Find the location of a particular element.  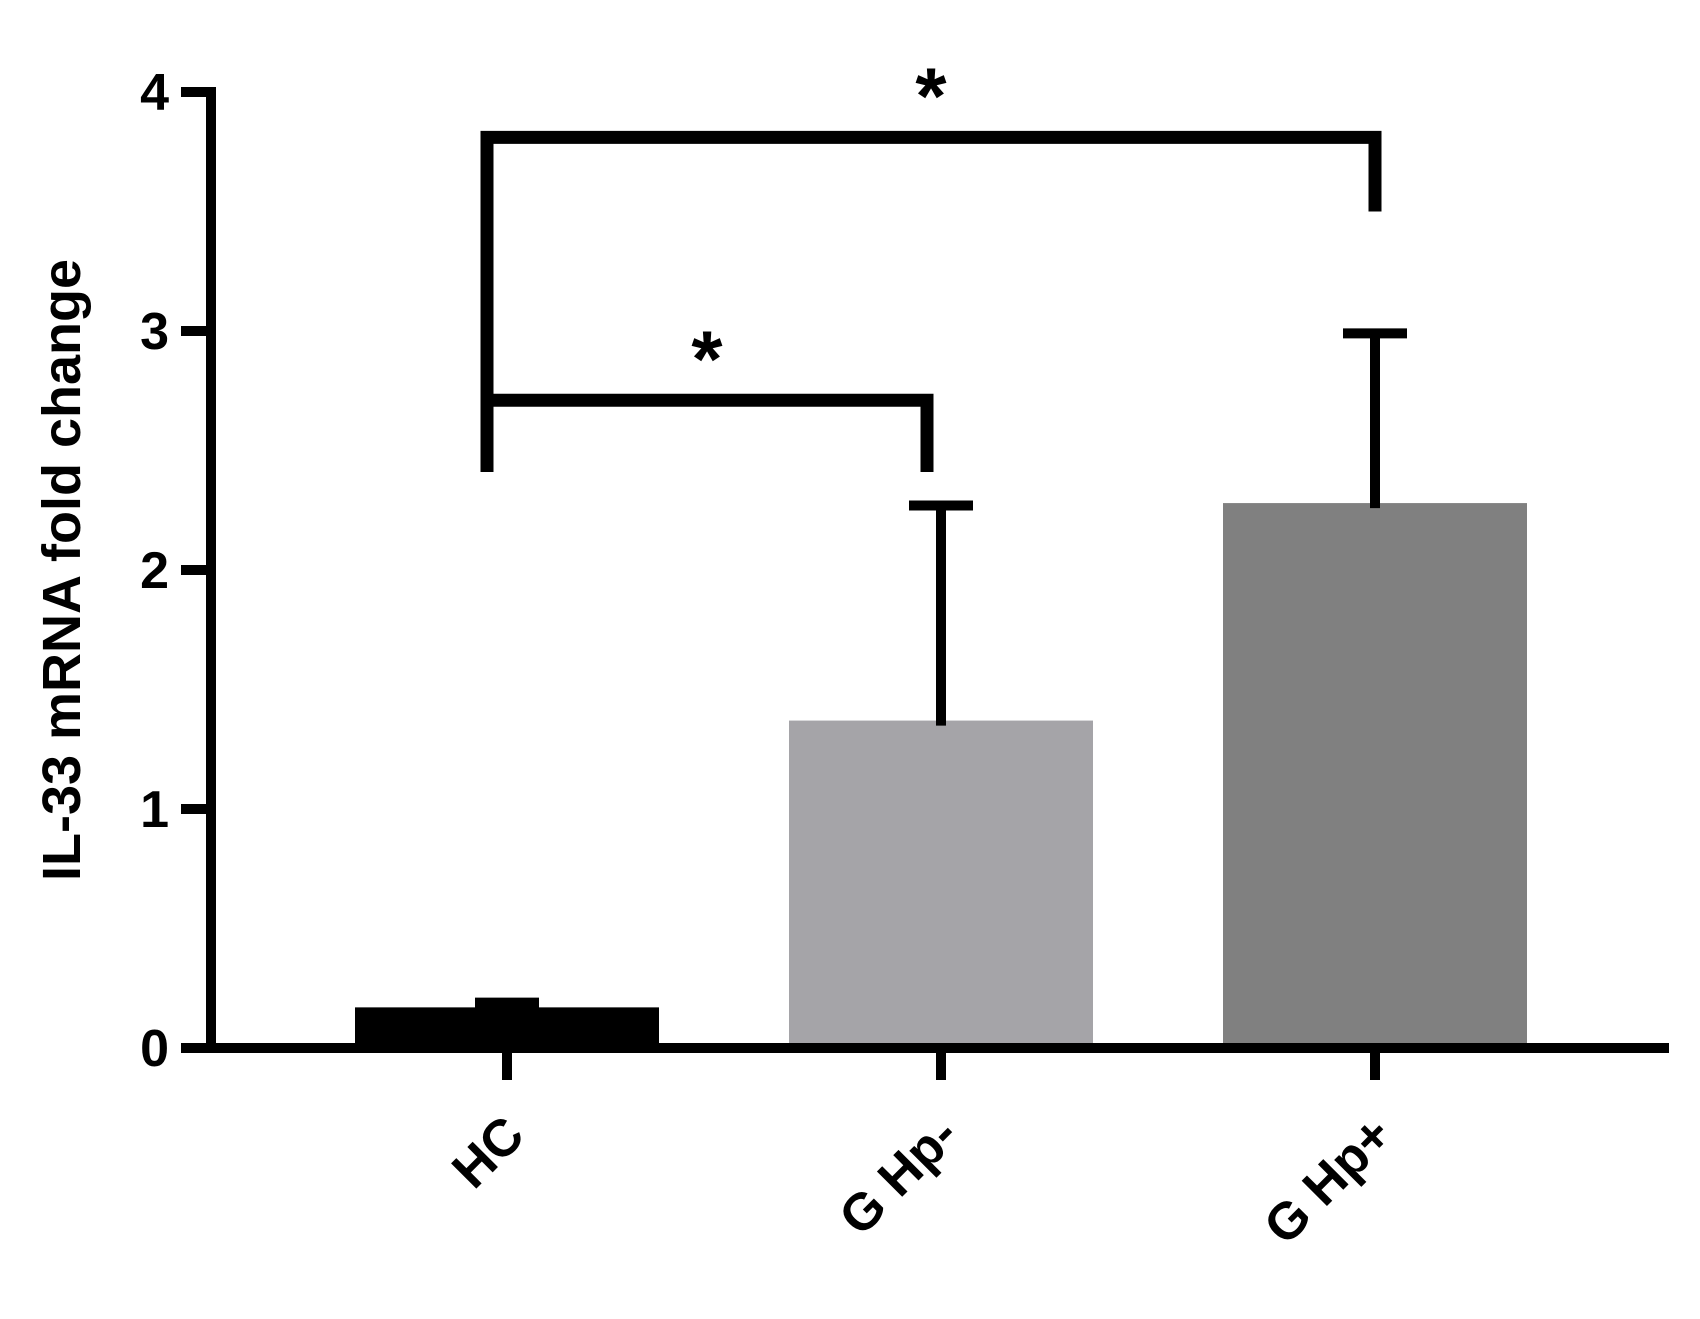

y-tick-label: 3 is located at coordinates (154, 332).